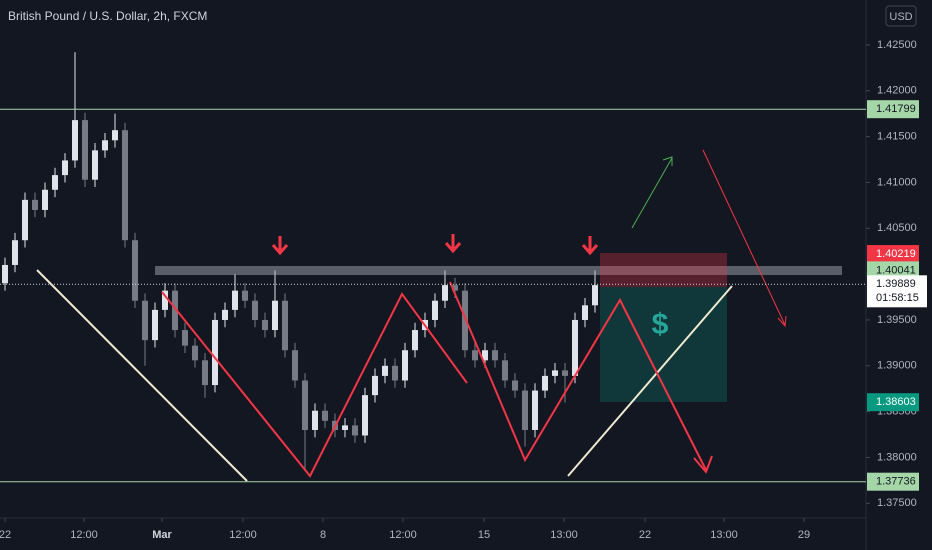 The width and height of the screenshot is (932, 550). I want to click on currency-box, so click(901, 16).